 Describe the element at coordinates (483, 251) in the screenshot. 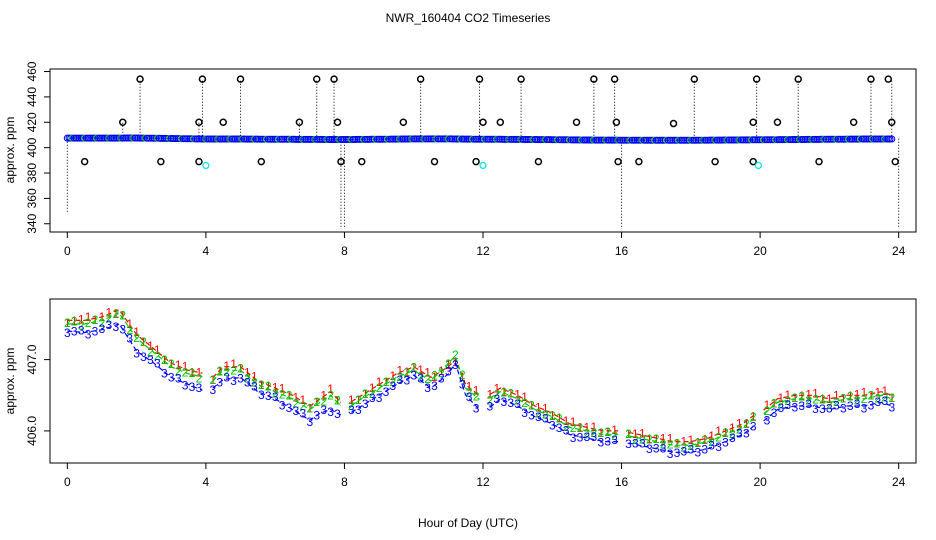

I see `x-tick-label: 12` at that location.